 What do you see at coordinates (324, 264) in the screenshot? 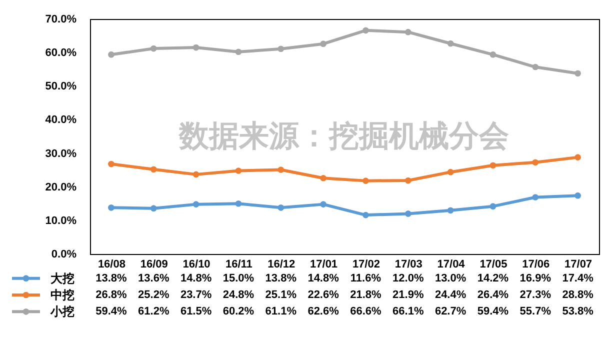
I see `x-tick-label: 17/01` at bounding box center [324, 264].